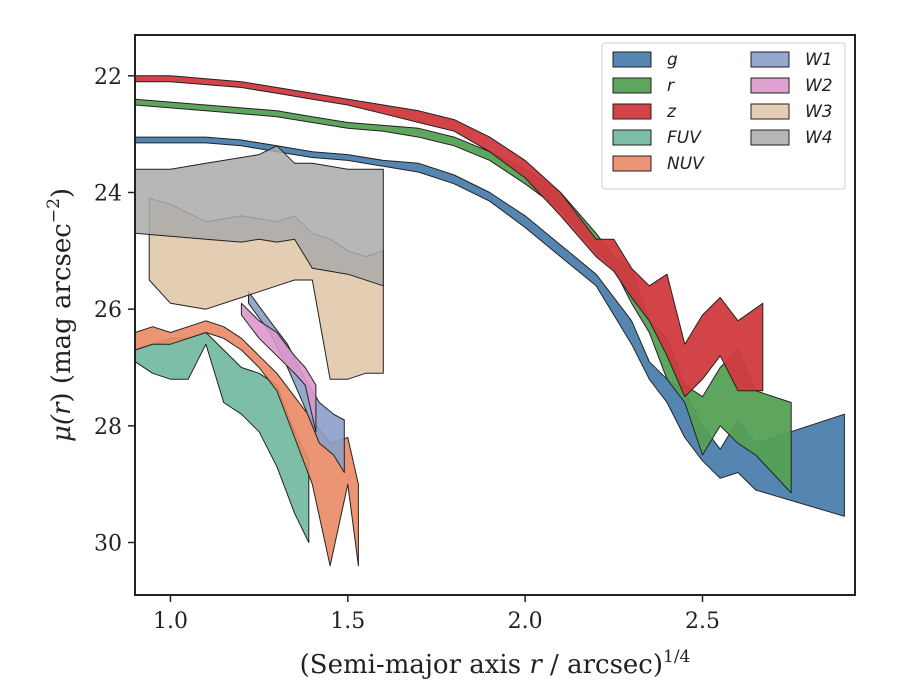 This screenshot has height=700, width=900. What do you see at coordinates (347, 621) in the screenshot?
I see `x-tick-label: 1.5` at bounding box center [347, 621].